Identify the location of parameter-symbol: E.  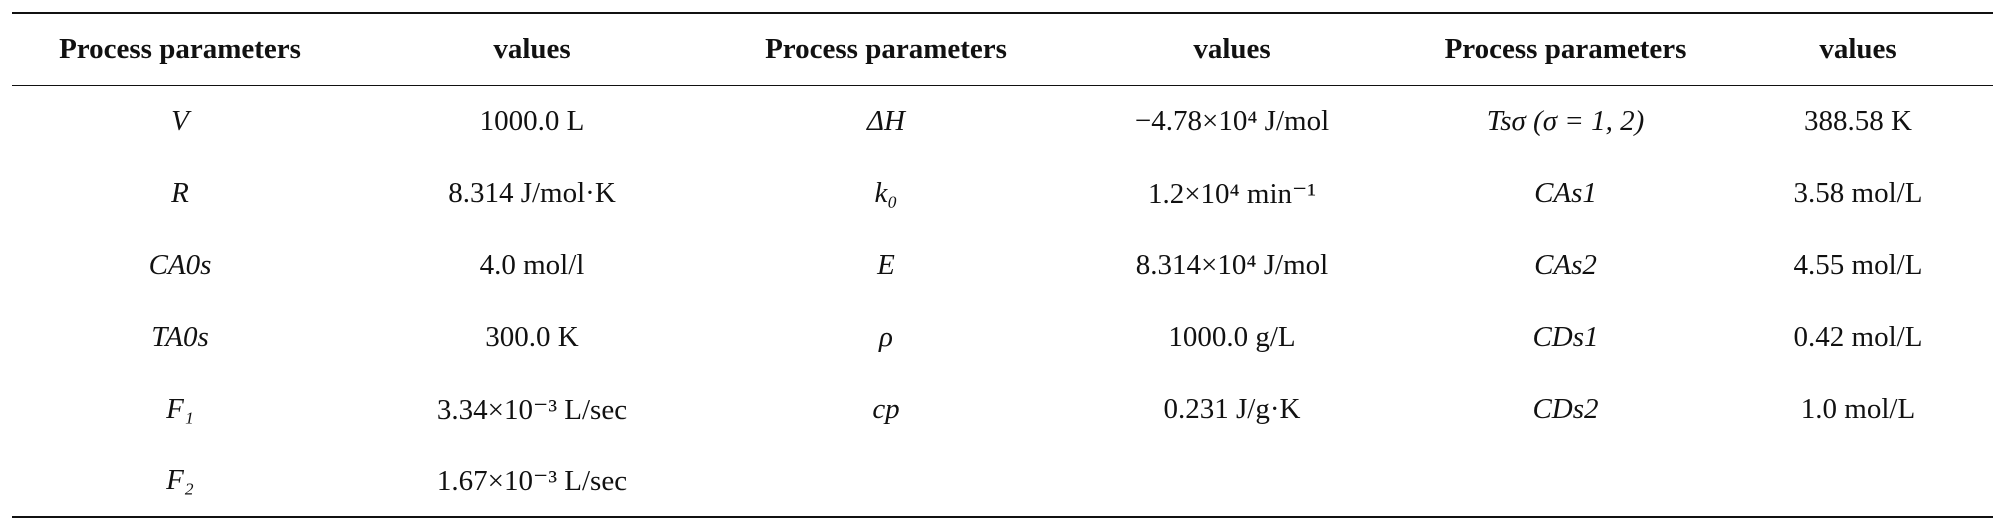
(886, 264).